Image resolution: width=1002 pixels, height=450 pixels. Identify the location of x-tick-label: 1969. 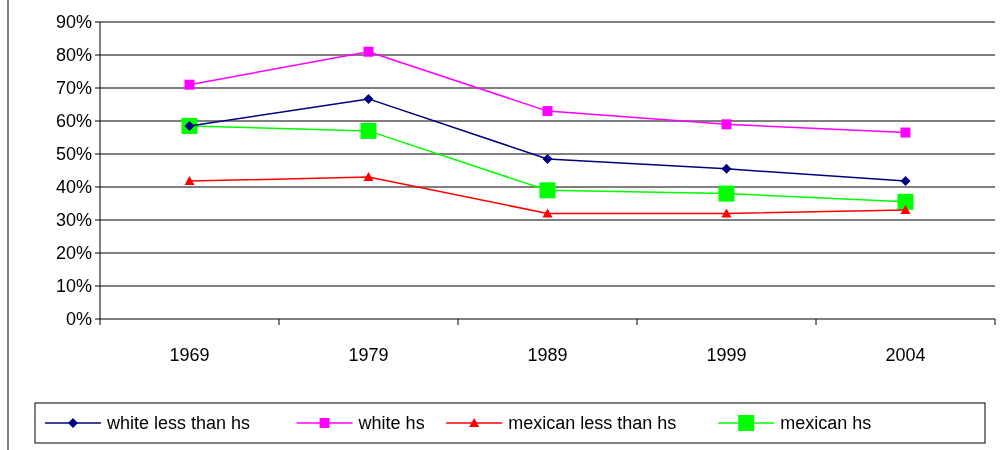
(189, 355).